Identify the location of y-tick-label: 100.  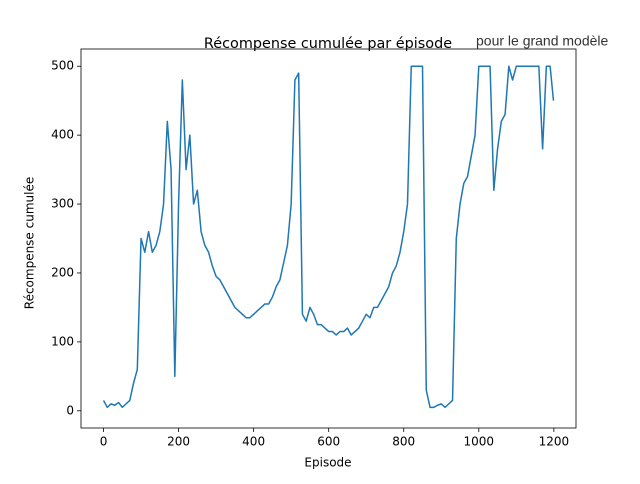
(62, 341).